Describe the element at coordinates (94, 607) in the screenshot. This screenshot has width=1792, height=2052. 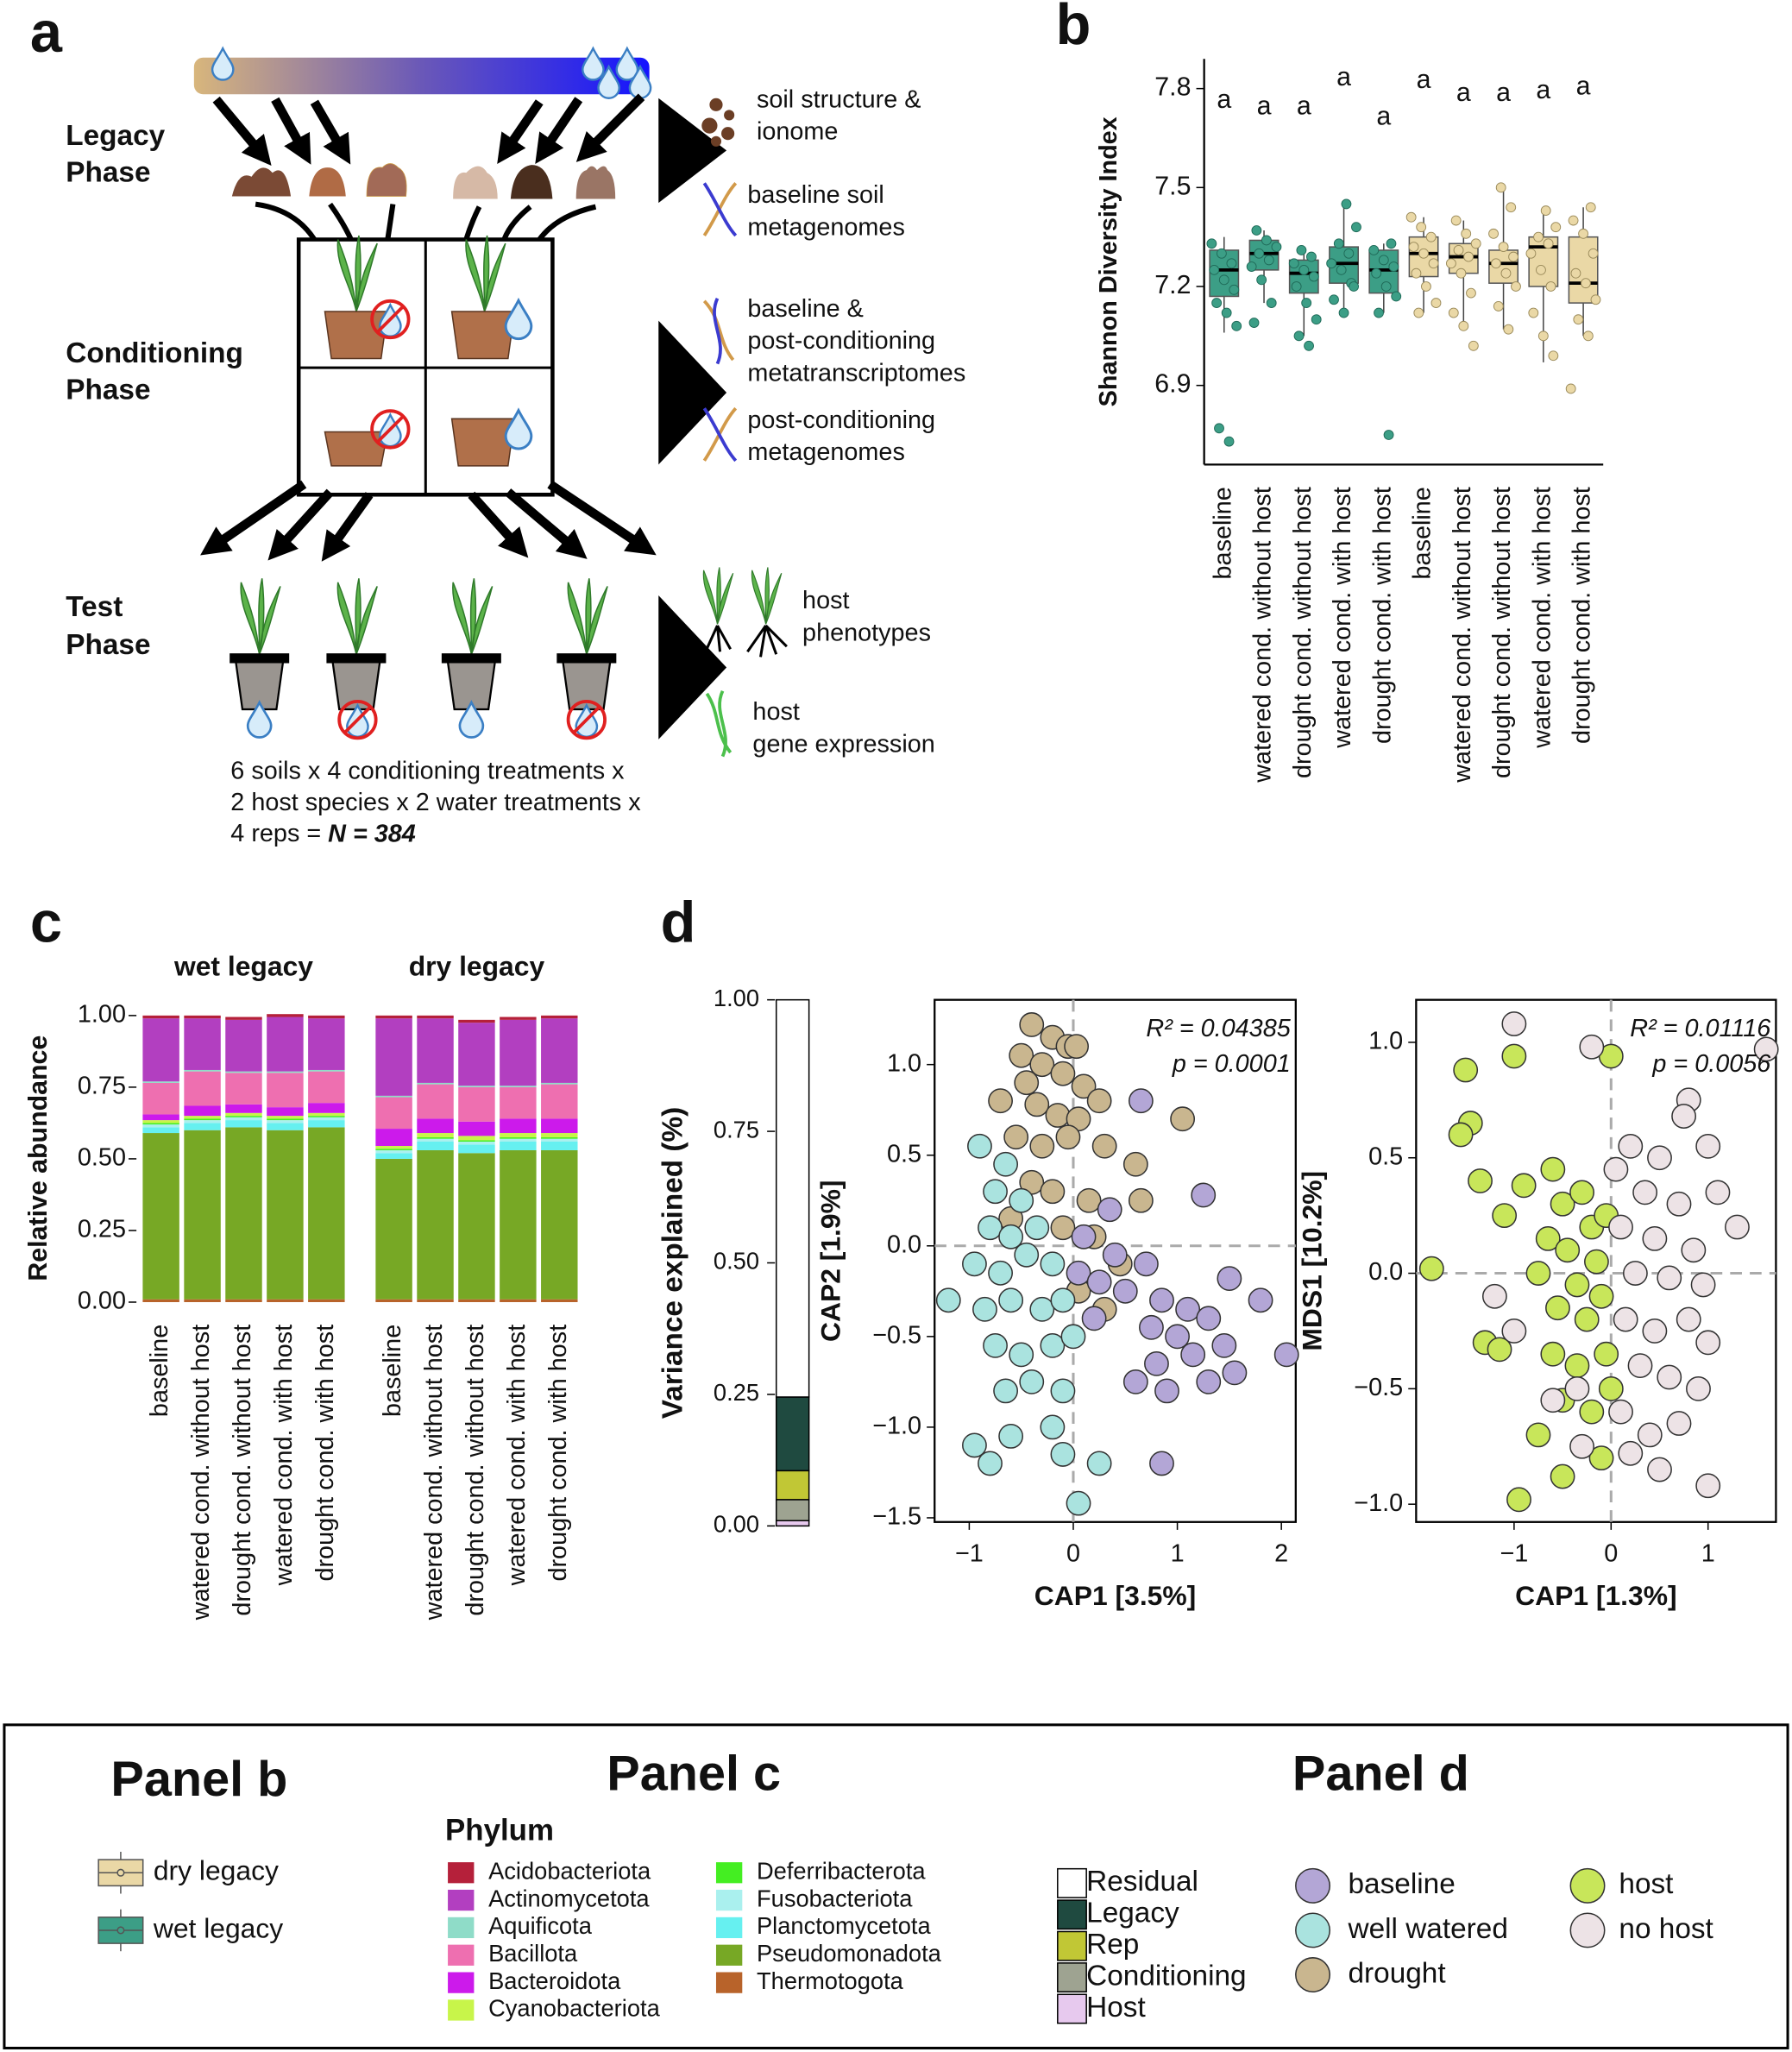
I see `phase-label: Test` at that location.